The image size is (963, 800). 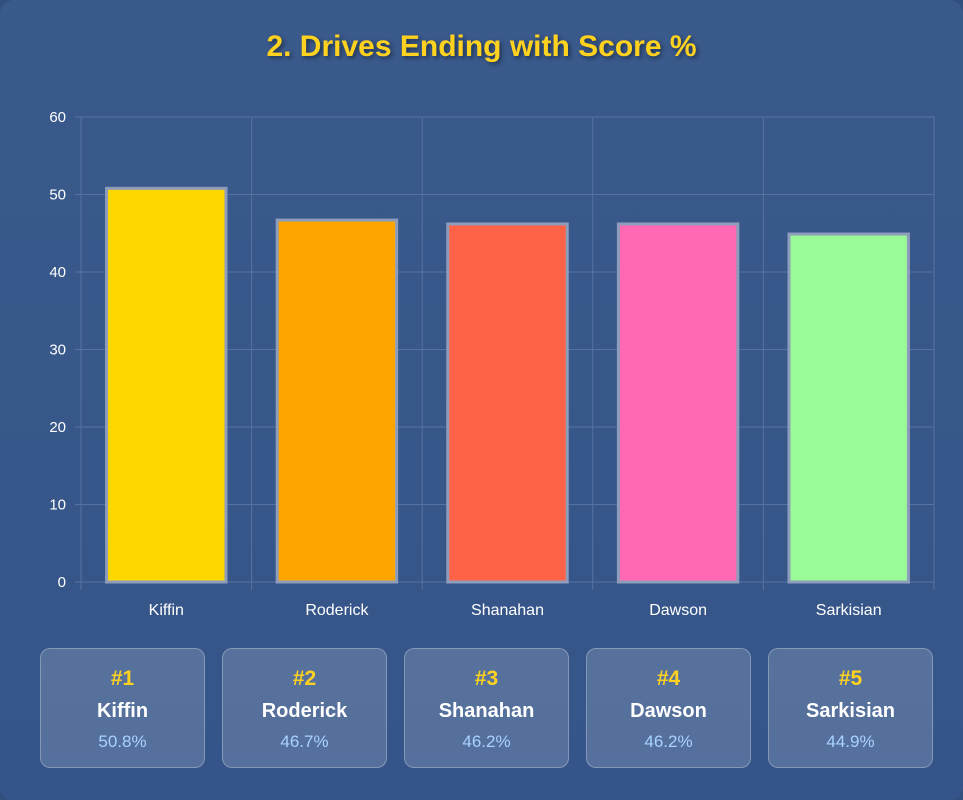 What do you see at coordinates (57, 350) in the screenshot?
I see `y-tick-label: 30` at bounding box center [57, 350].